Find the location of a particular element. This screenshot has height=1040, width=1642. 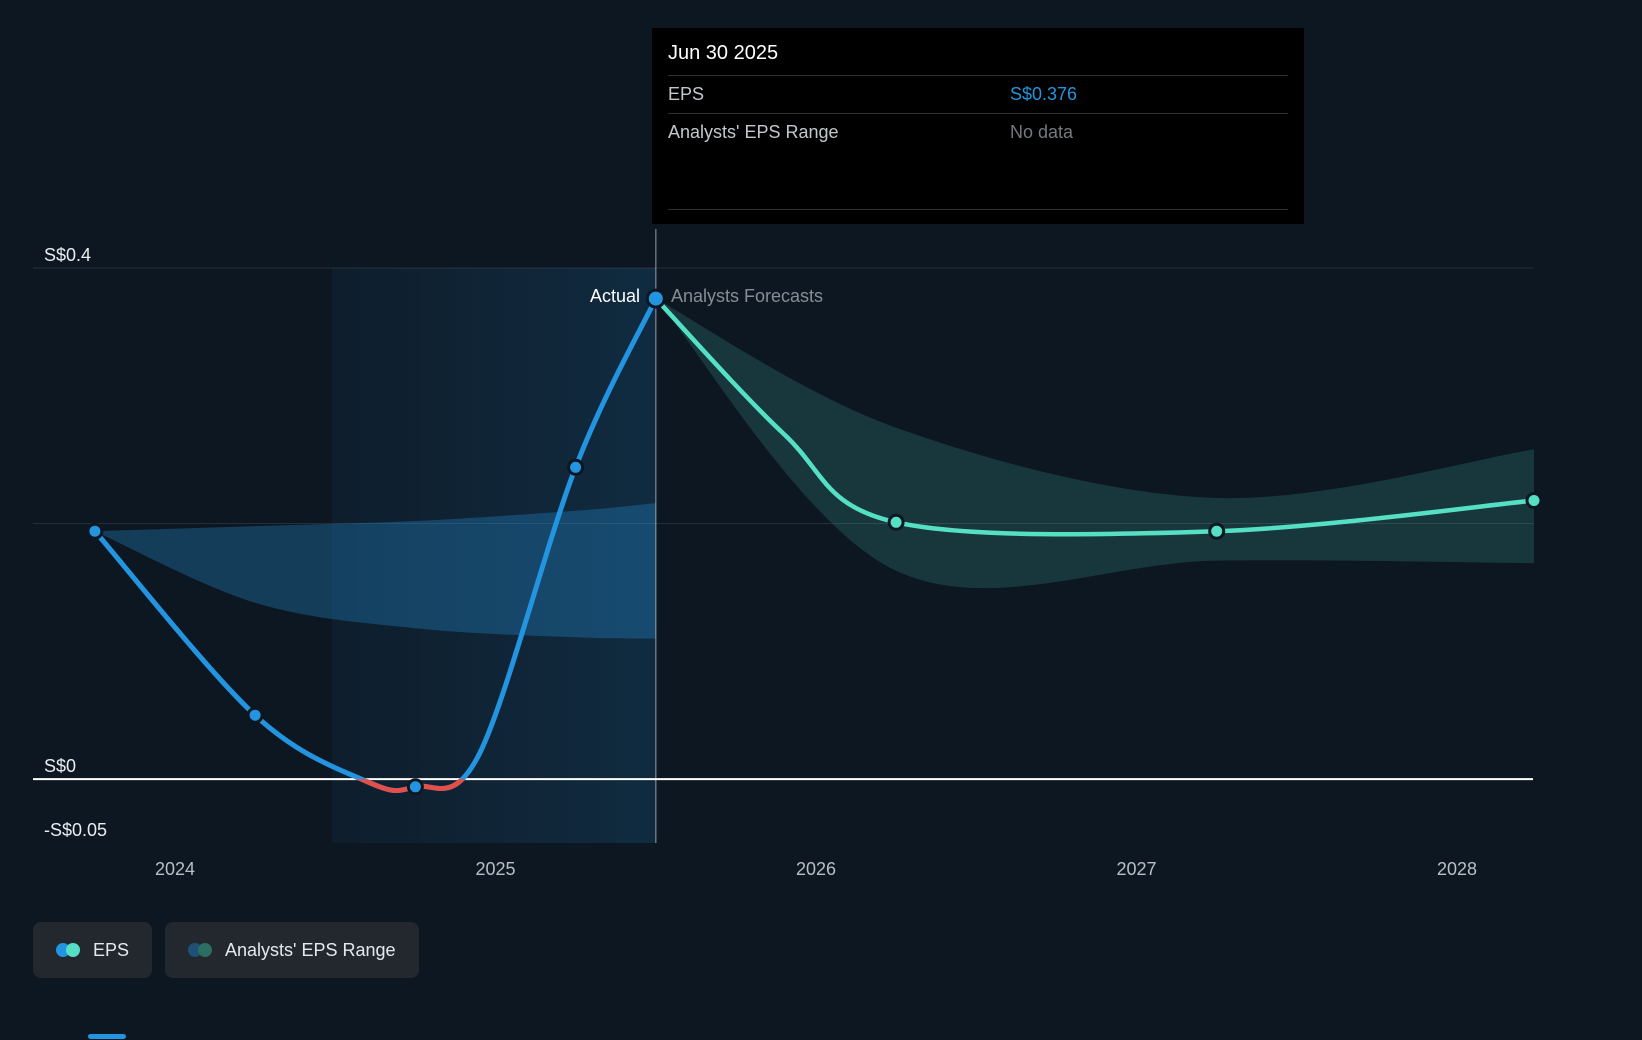

actual-eps-range-band is located at coordinates (375, 571).